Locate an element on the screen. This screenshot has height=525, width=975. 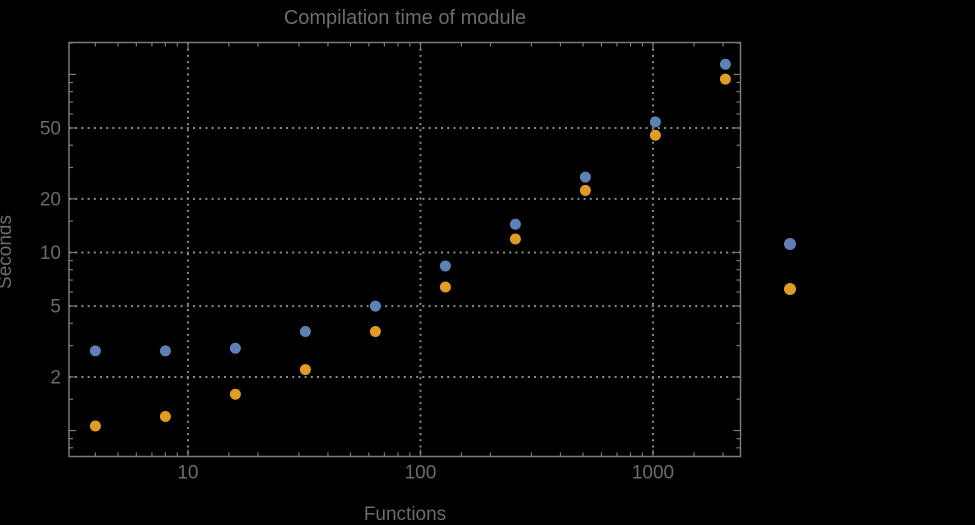
x-tick-label: 1000 is located at coordinates (653, 473).